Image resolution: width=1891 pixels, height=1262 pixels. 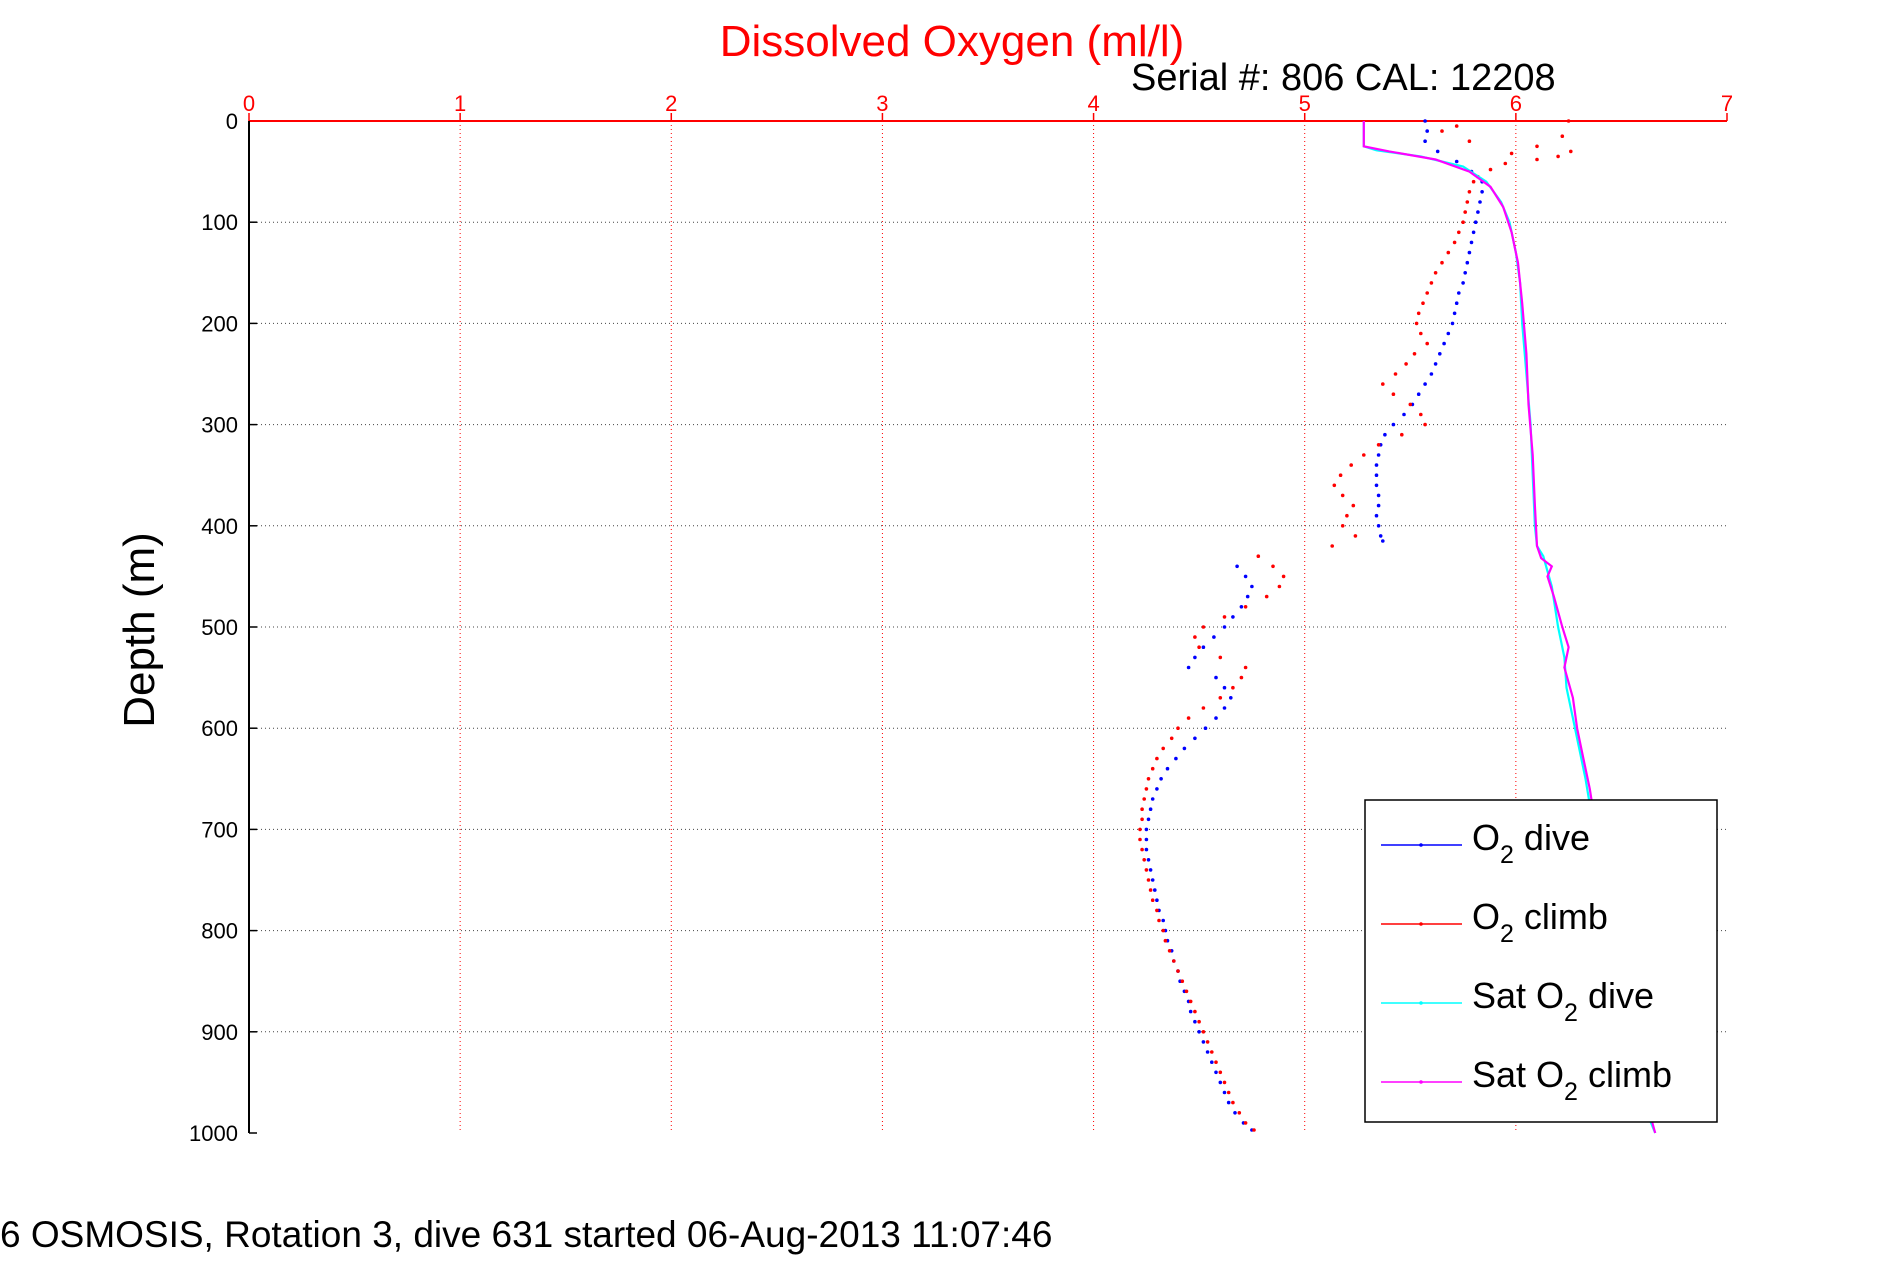 What do you see at coordinates (1518, 1074) in the screenshot?
I see `legend-label-main-3: Sat O` at bounding box center [1518, 1074].